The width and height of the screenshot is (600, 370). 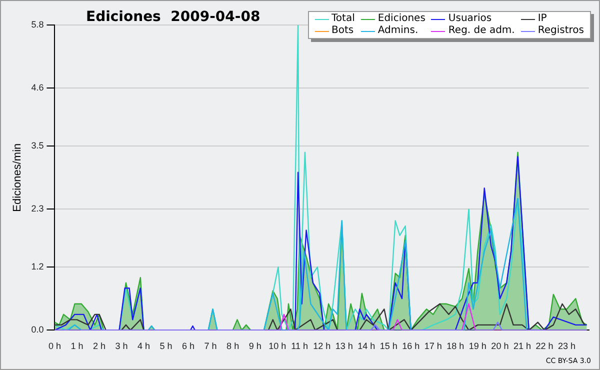 What do you see at coordinates (18, 177) in the screenshot?
I see `y-axis-title: Ediciones/min` at bounding box center [18, 177].